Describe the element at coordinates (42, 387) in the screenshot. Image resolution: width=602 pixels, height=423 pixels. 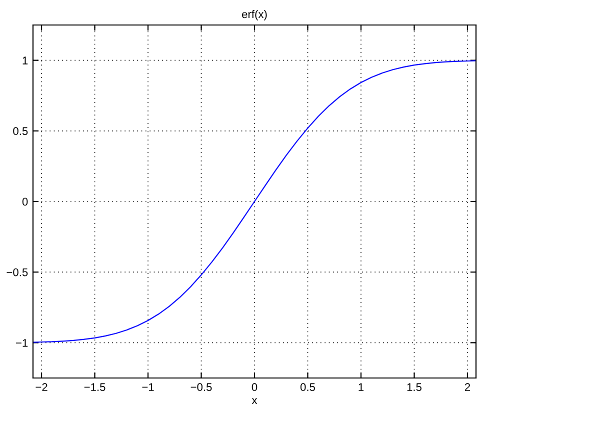
I see `x-tick-label: −2` at that location.